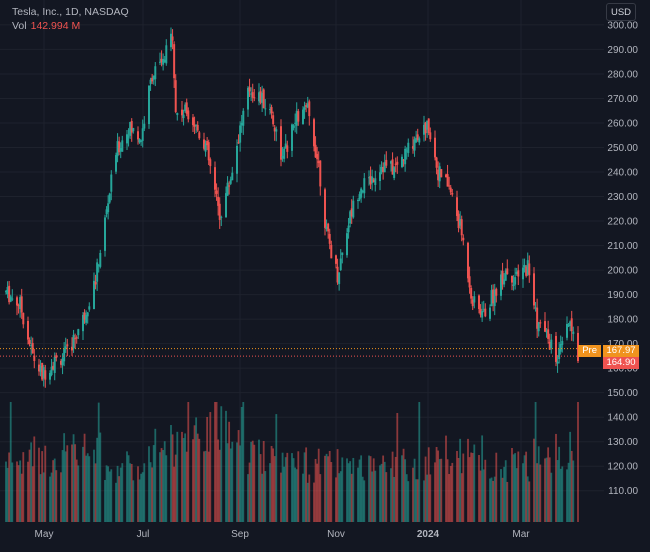  Describe the element at coordinates (622, 271) in the screenshot. I see `price-tick-label: 200.00` at that location.